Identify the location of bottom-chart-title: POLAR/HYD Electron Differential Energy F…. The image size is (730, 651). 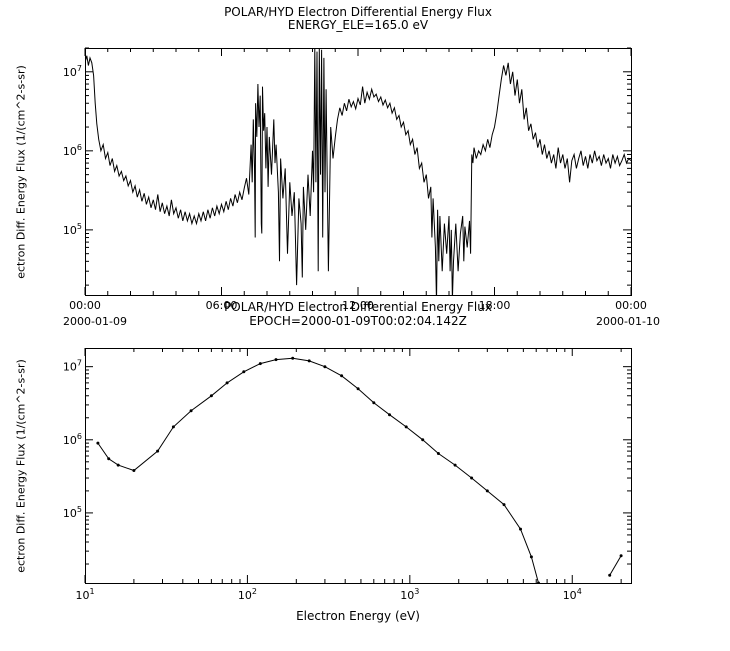
(358, 307).